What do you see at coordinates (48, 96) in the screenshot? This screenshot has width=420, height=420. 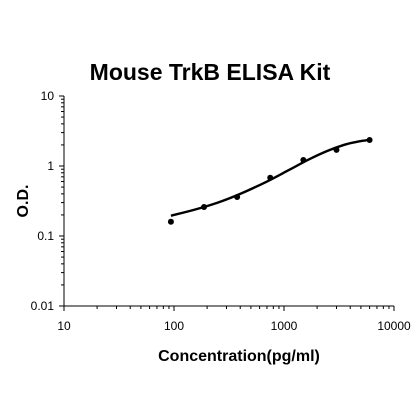 I see `y-tick-label: 10` at bounding box center [48, 96].